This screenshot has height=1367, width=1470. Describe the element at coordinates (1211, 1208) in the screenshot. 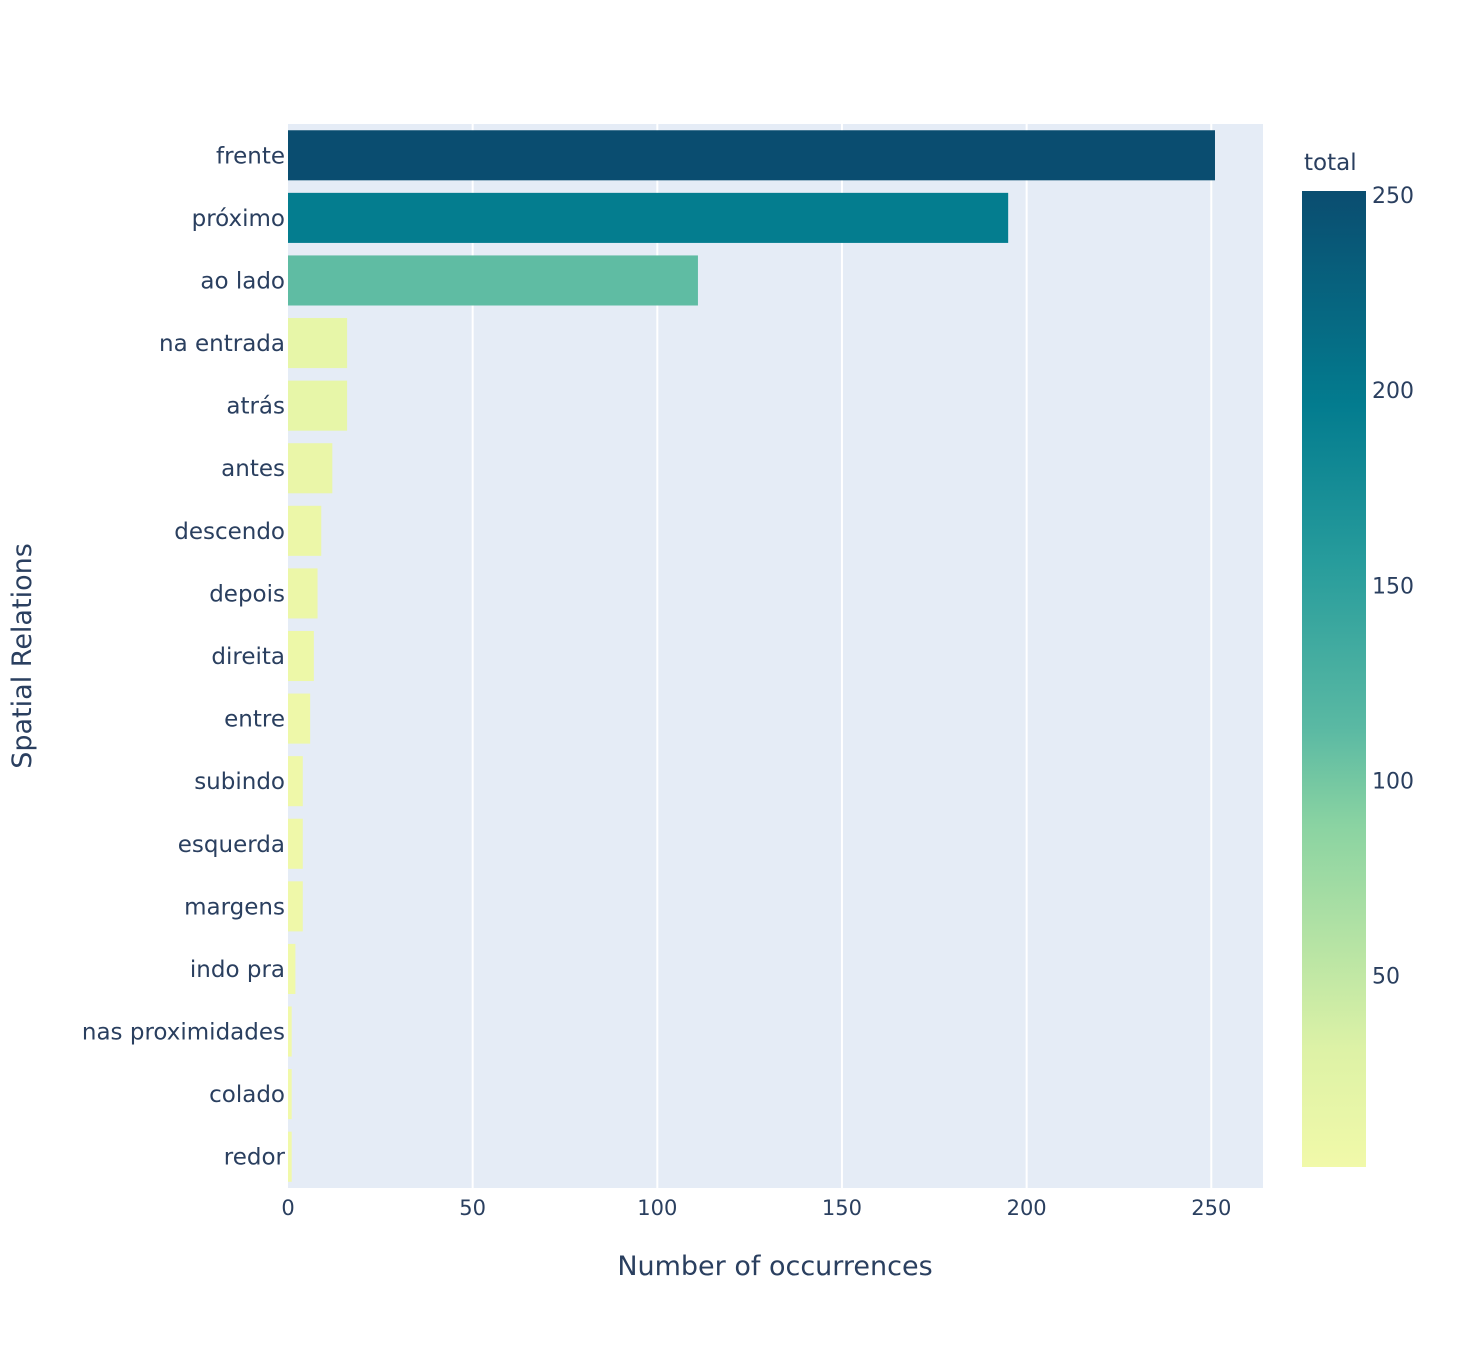

I see `x-tick-label: 250` at that location.